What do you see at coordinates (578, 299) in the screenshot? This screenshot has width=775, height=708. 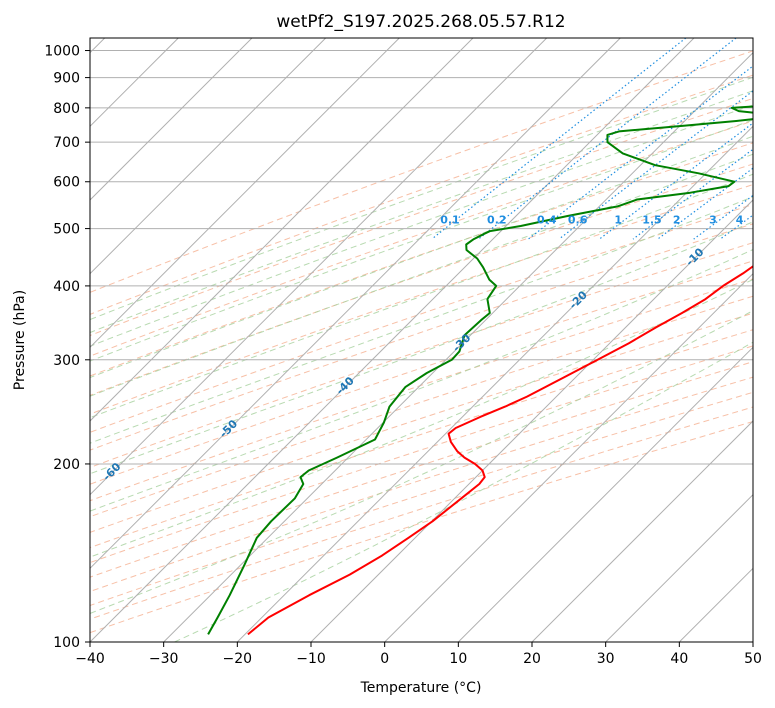 I see `isotherm-label: -20` at bounding box center [578, 299].